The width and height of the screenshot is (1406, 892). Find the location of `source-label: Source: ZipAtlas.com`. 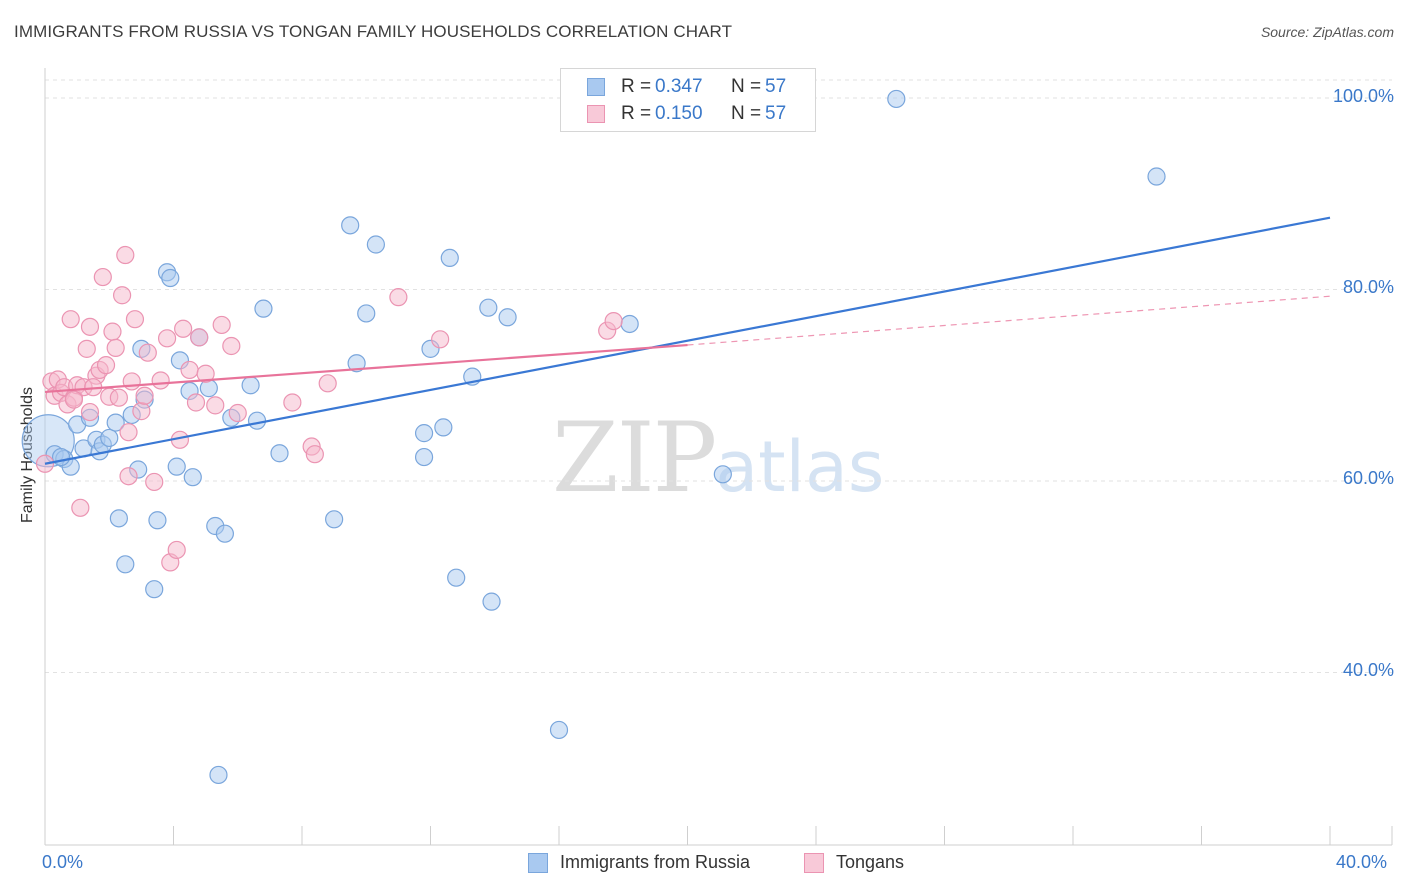

source-label: Source: ZipAtlas.com is located at coordinates (1327, 32).